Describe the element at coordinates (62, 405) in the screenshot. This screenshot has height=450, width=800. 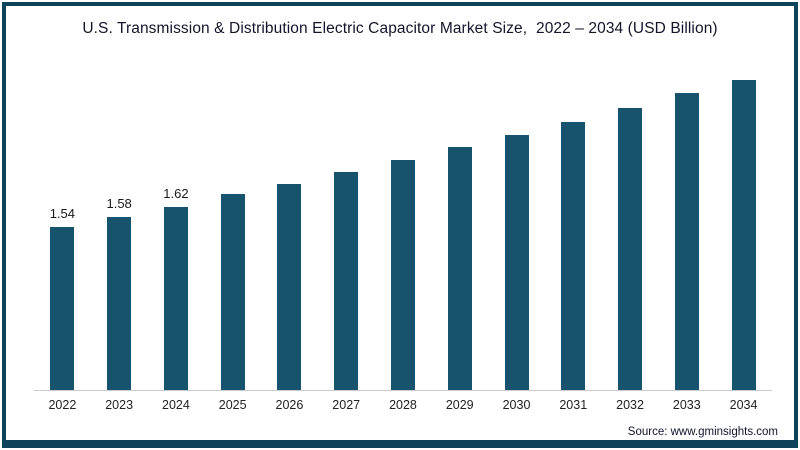
I see `x-tick-label-2022: 2022` at that location.